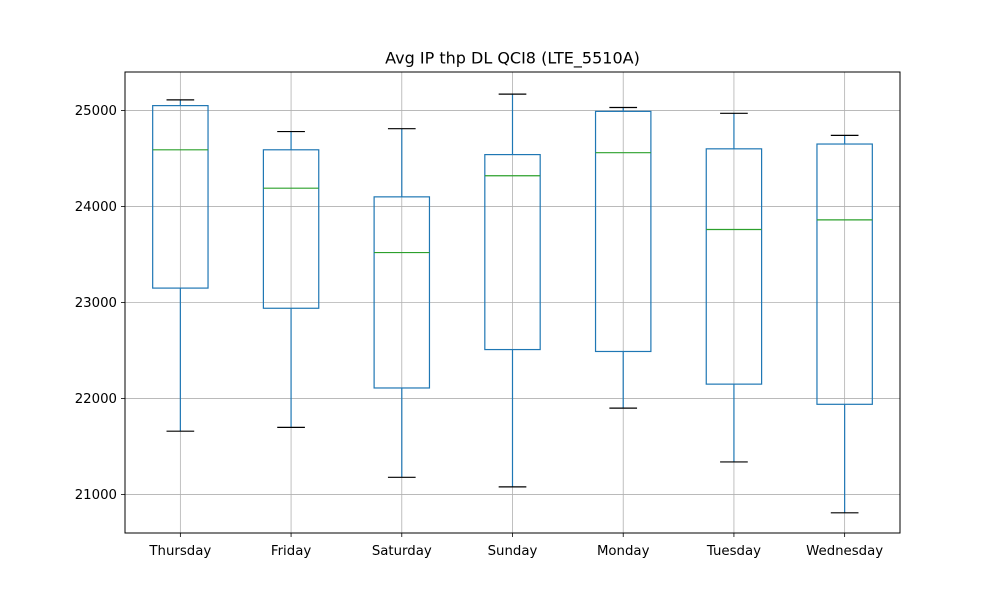 The image size is (1000, 600). Describe the element at coordinates (402, 551) in the screenshot. I see `x-tick-label: Saturday` at that location.